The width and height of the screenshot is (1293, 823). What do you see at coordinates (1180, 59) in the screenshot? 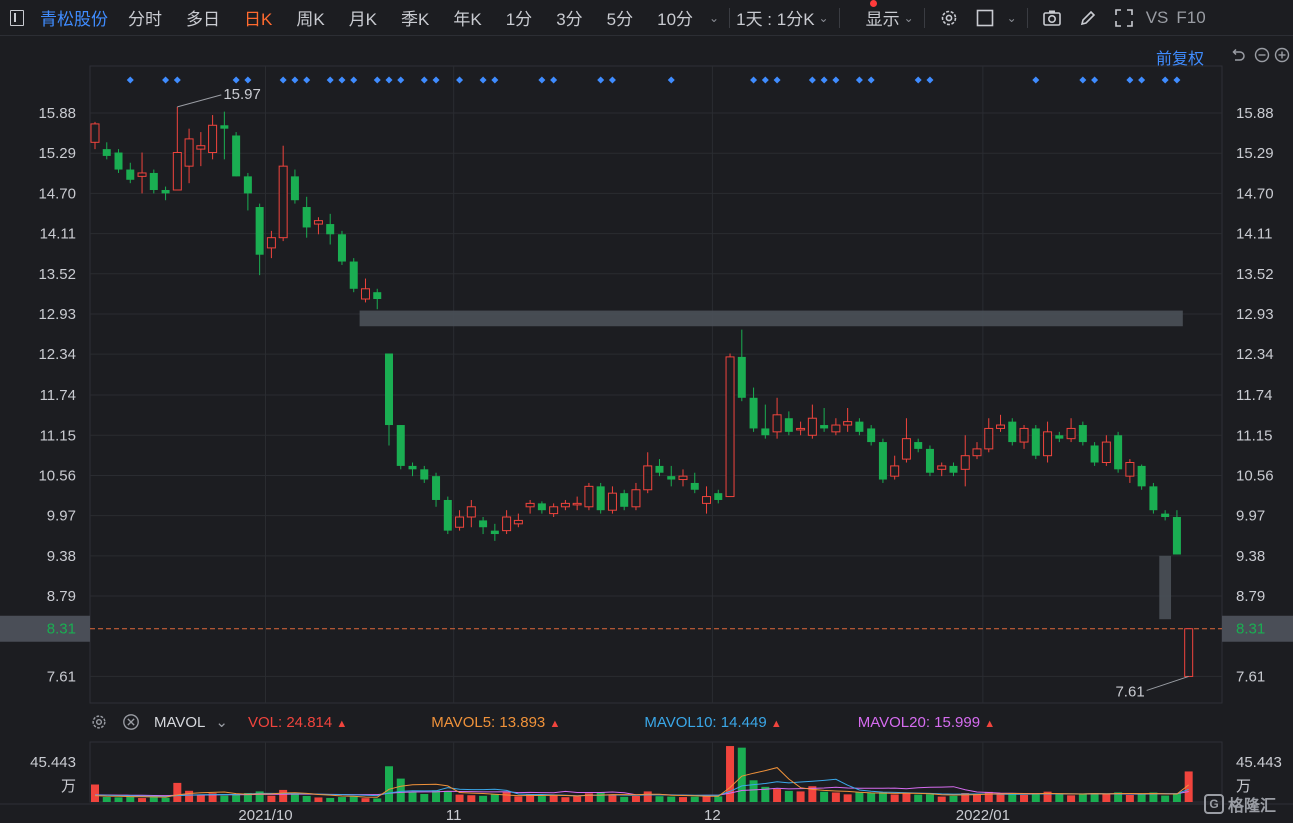
I see `price-adjust-mode: 前复权` at bounding box center [1180, 59].